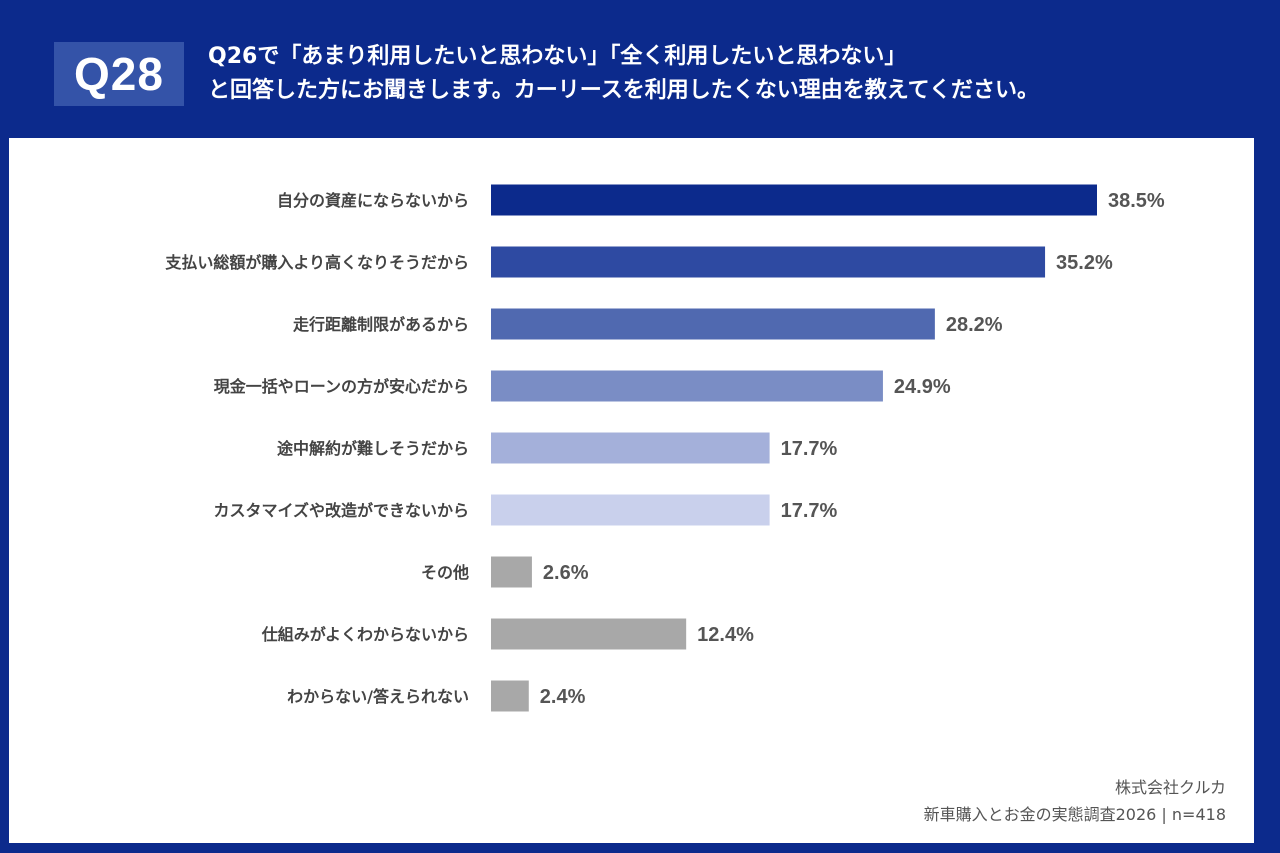  I want to click on category-label: 仕組みがよくわからないから, so click(365, 634).